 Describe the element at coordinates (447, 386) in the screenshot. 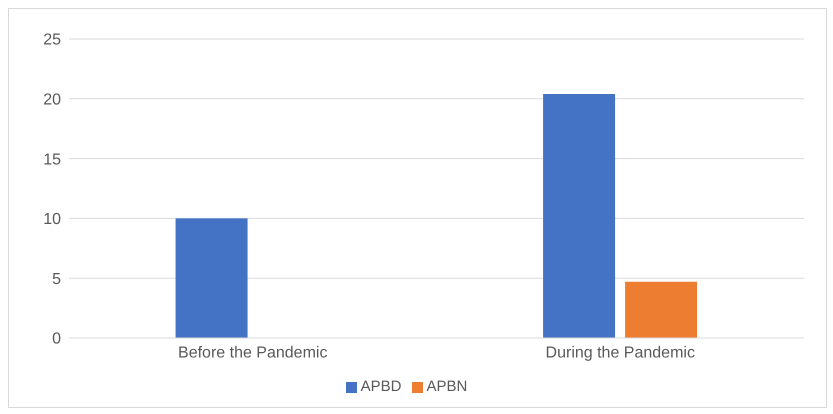

I see `legend-label: APBN` at that location.